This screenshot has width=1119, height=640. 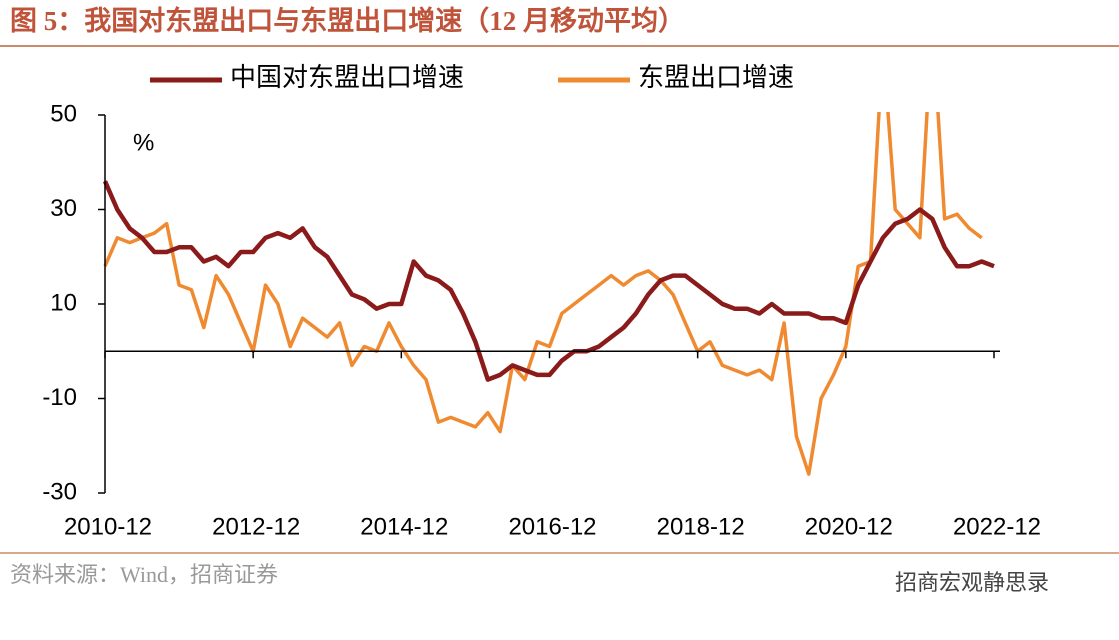 What do you see at coordinates (59, 491) in the screenshot?
I see `y-tick-label: -30` at bounding box center [59, 491].